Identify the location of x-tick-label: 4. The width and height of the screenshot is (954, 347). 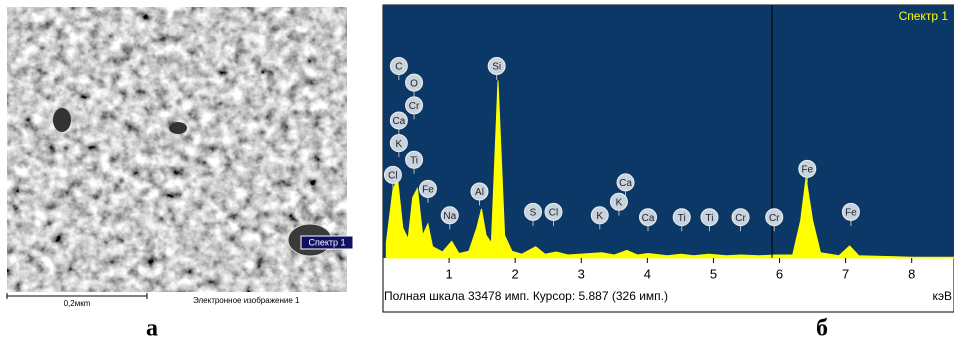
(647, 273).